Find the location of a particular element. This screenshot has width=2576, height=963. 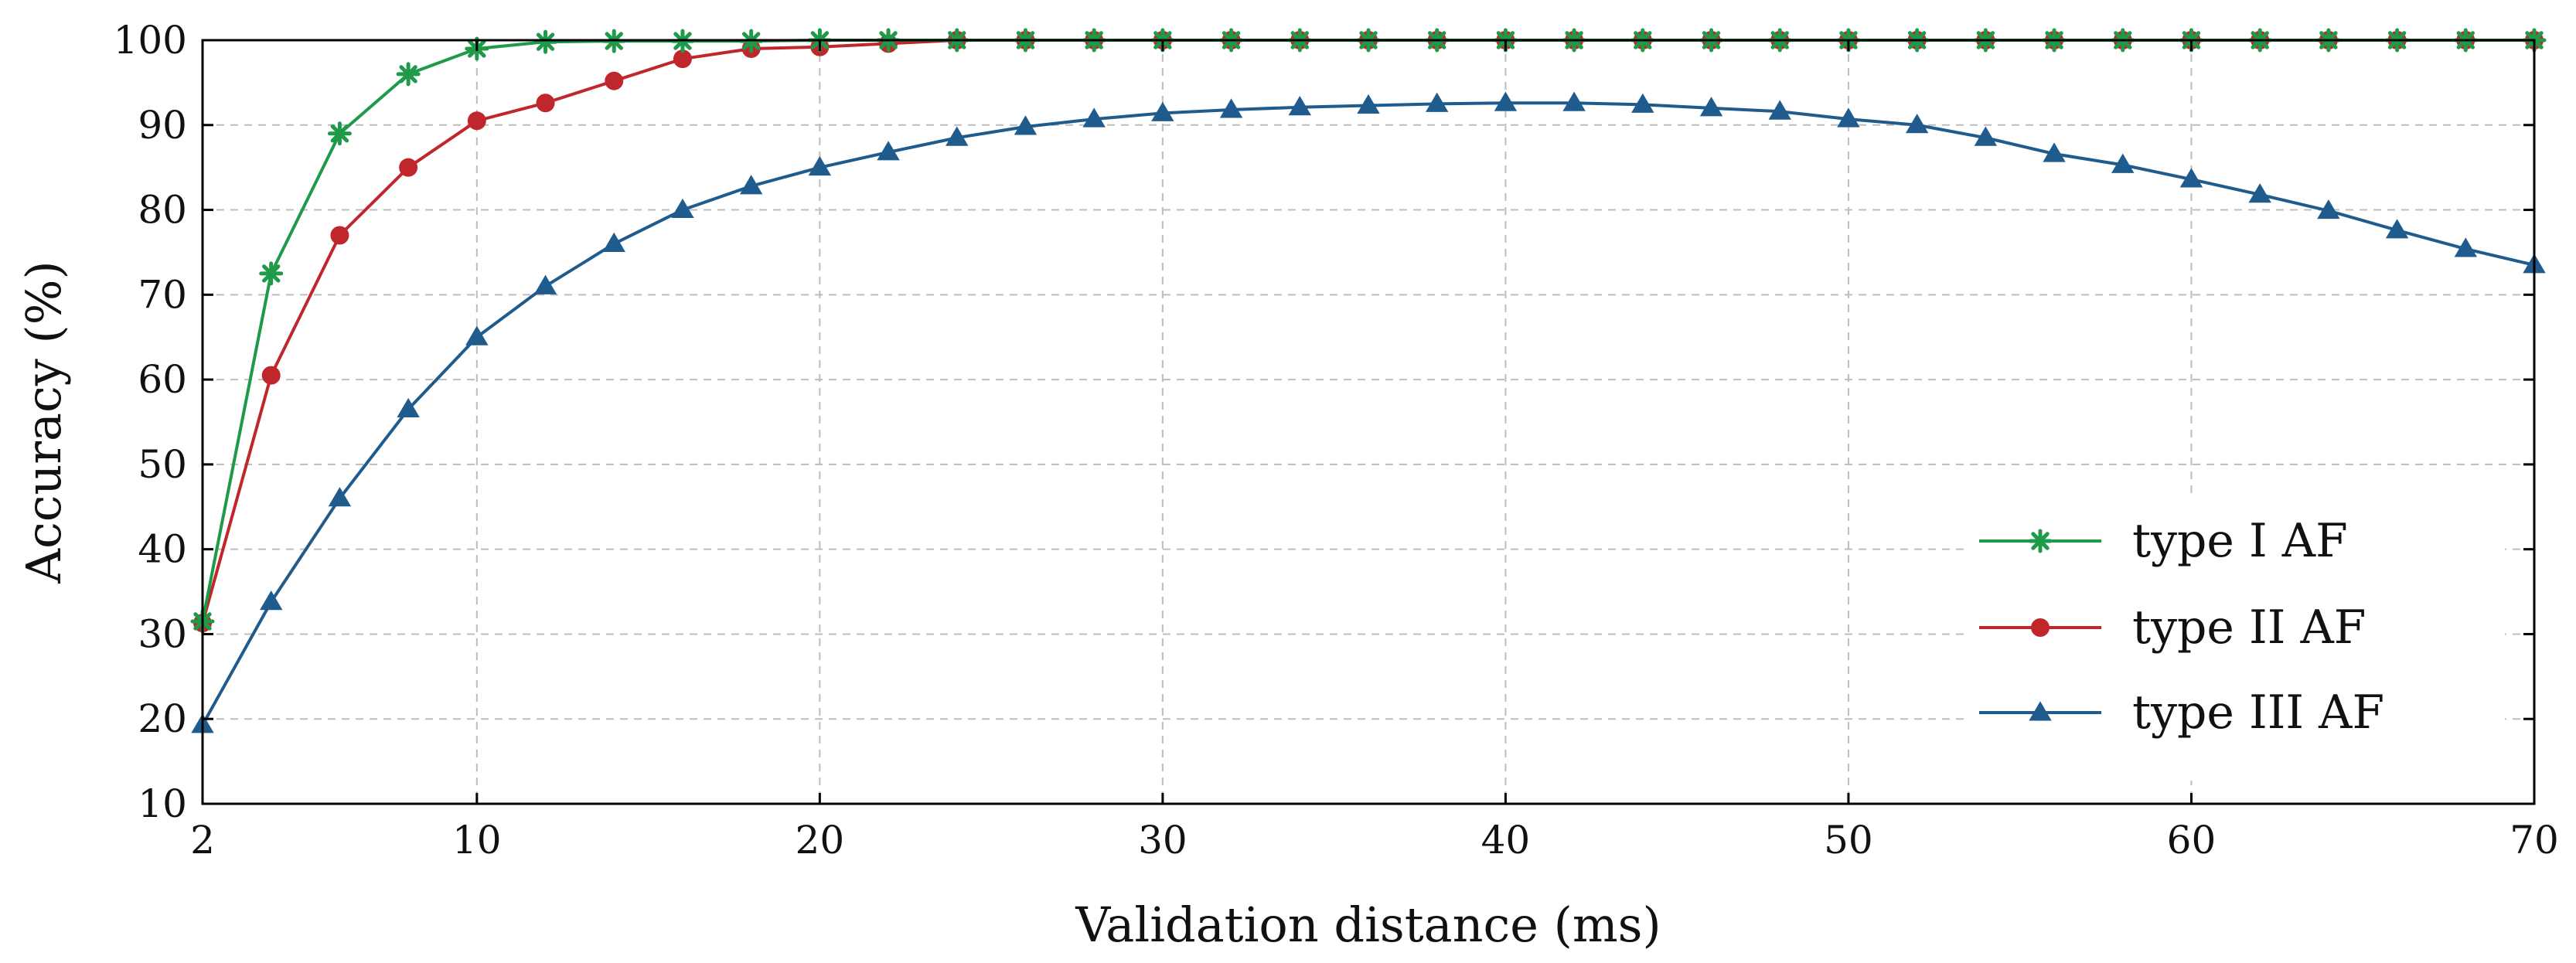

y-tick-label-50: 50 is located at coordinates (162, 464).